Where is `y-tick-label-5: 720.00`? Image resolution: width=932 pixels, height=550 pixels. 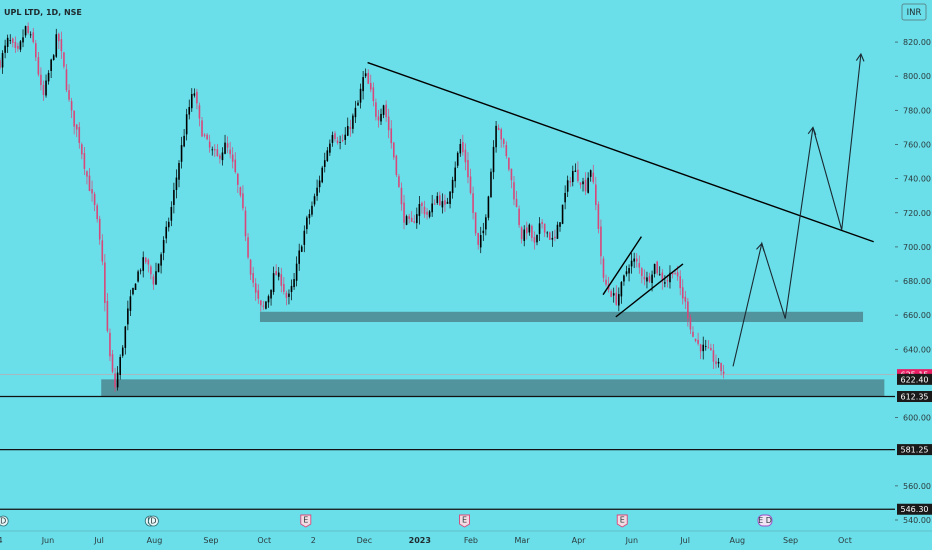 y-tick-label-5: 720.00 is located at coordinates (917, 213).